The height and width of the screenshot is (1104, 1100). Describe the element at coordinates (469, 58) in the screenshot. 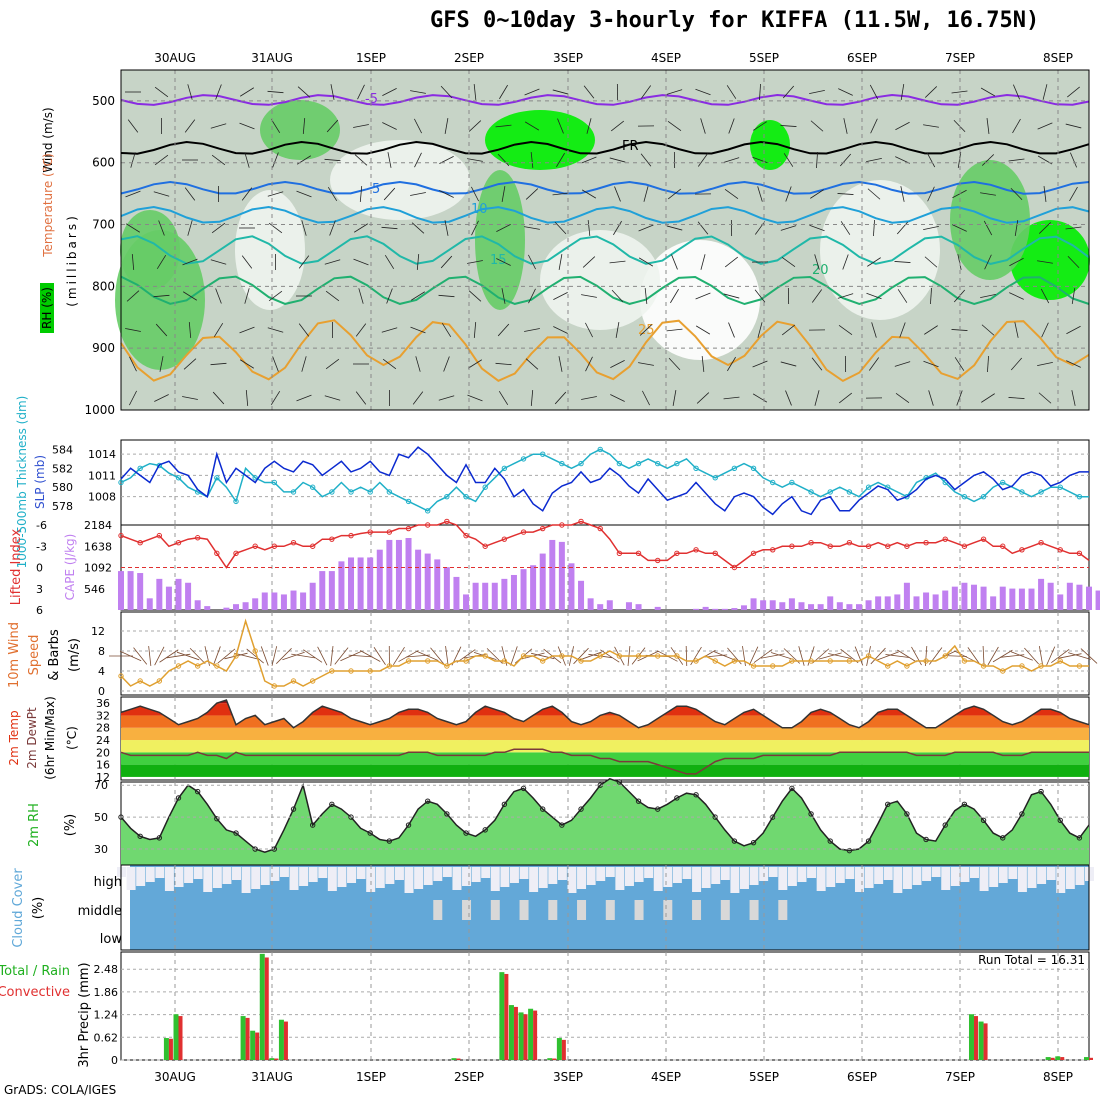

I see `day-label-top: 2SEP` at that location.